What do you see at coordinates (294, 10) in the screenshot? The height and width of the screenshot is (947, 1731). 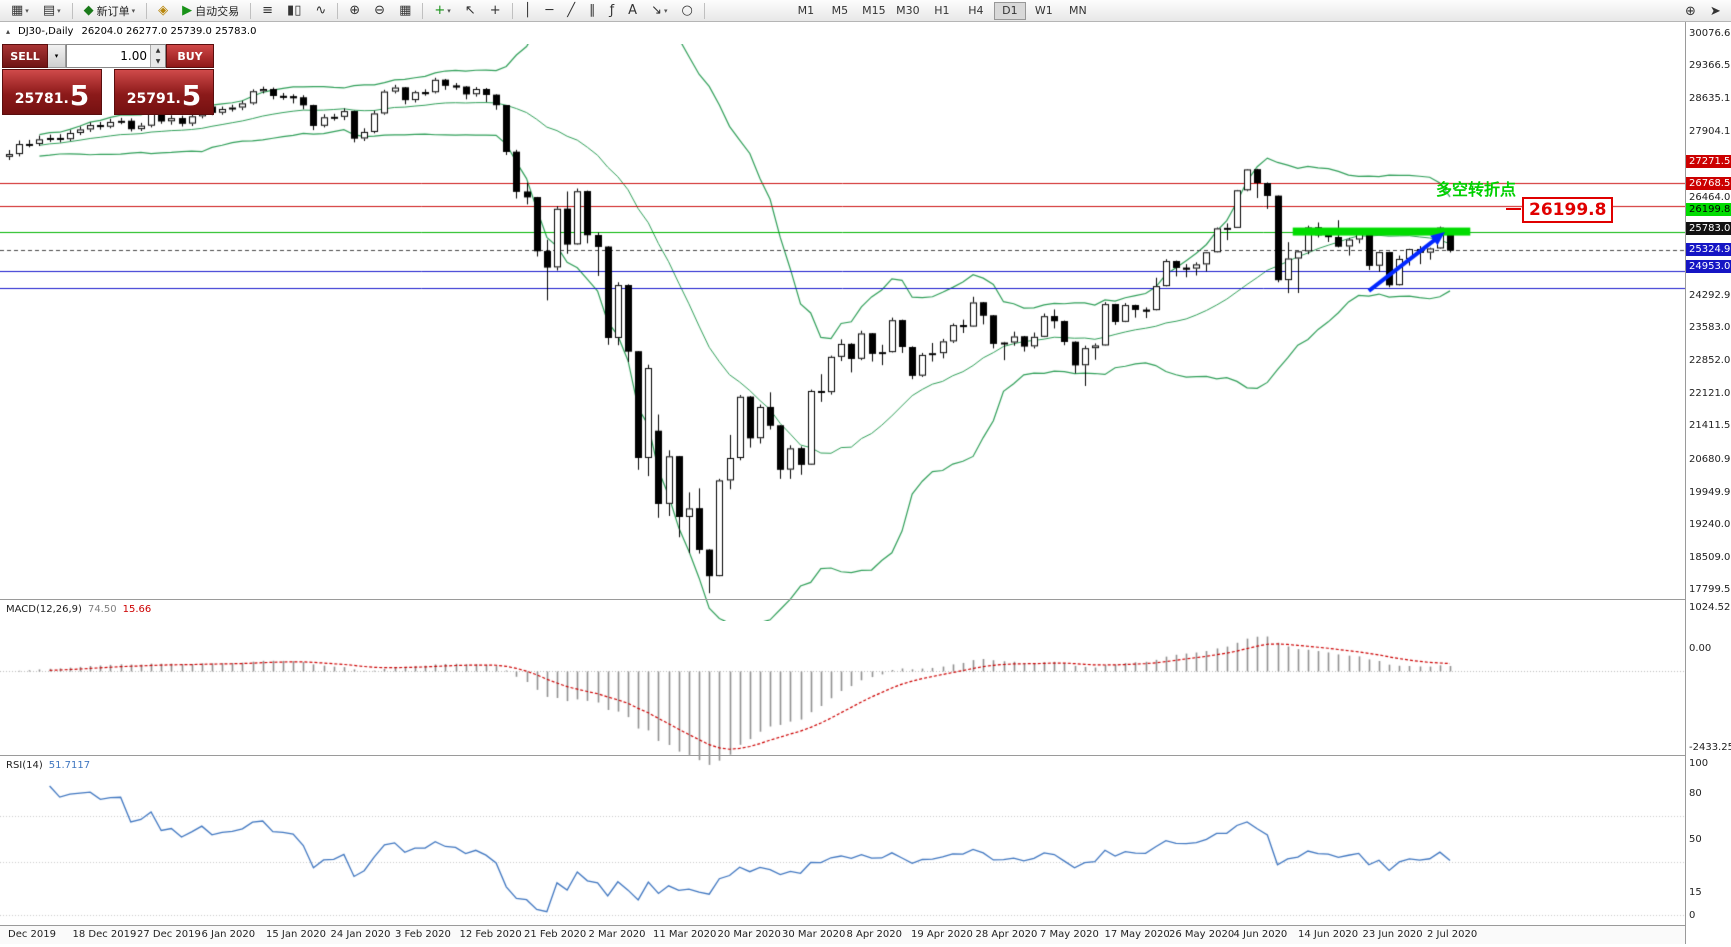 I see `candlestick-icon: ▮▯` at bounding box center [294, 10].